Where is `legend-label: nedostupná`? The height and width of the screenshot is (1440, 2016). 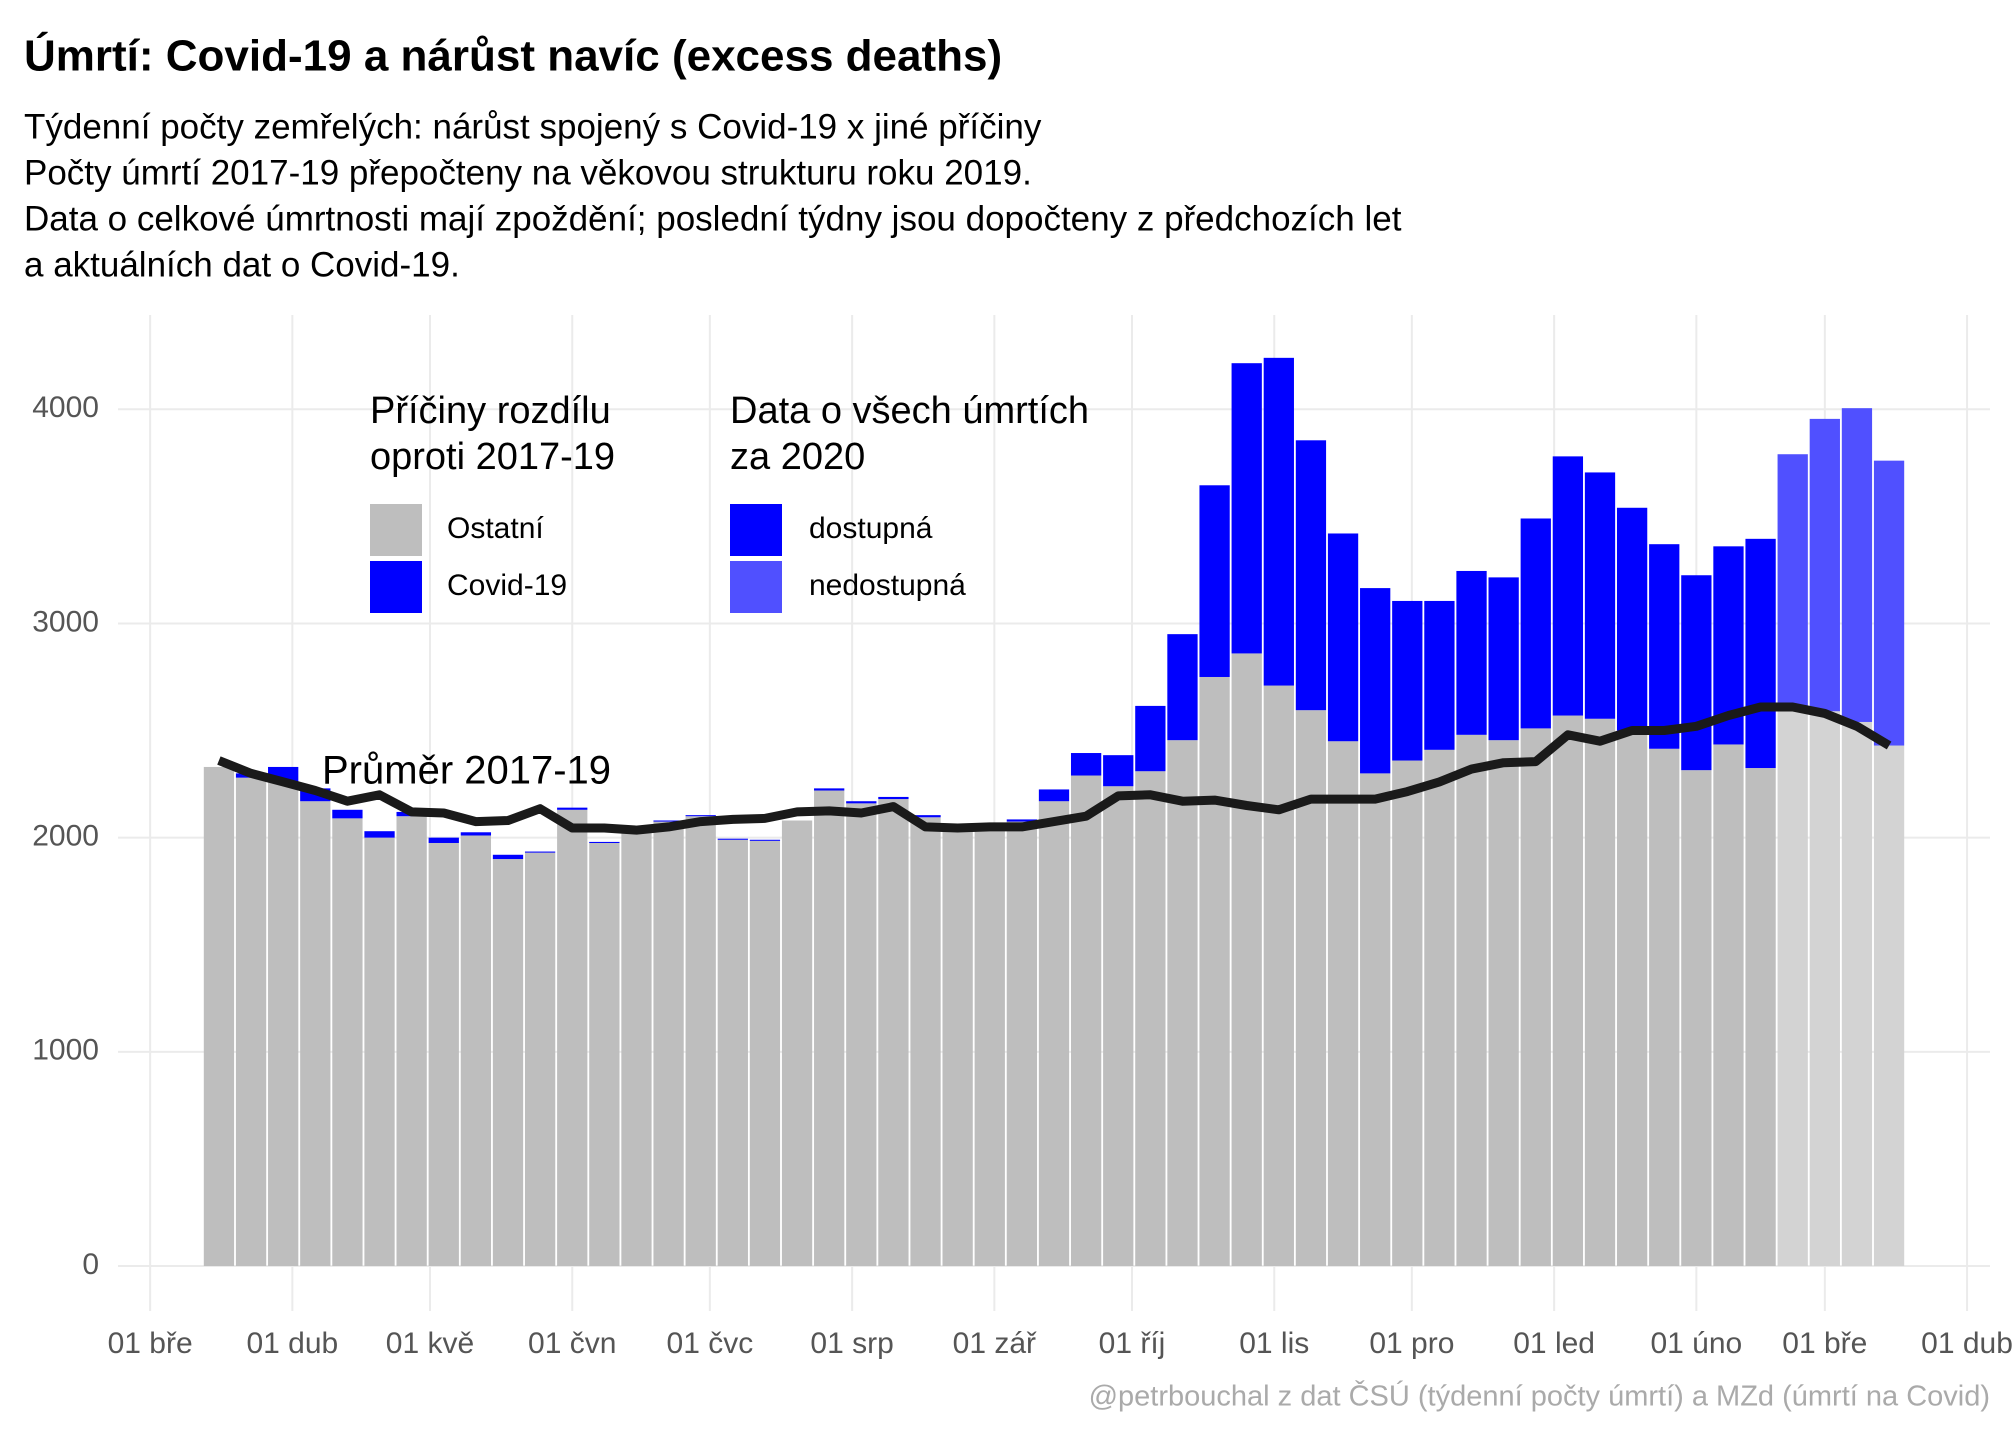 legend-label: nedostupná is located at coordinates (887, 585).